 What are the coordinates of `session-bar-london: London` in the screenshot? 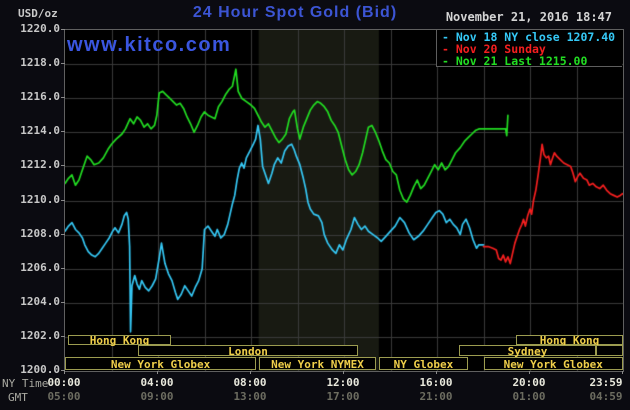 It's located at (248, 351).